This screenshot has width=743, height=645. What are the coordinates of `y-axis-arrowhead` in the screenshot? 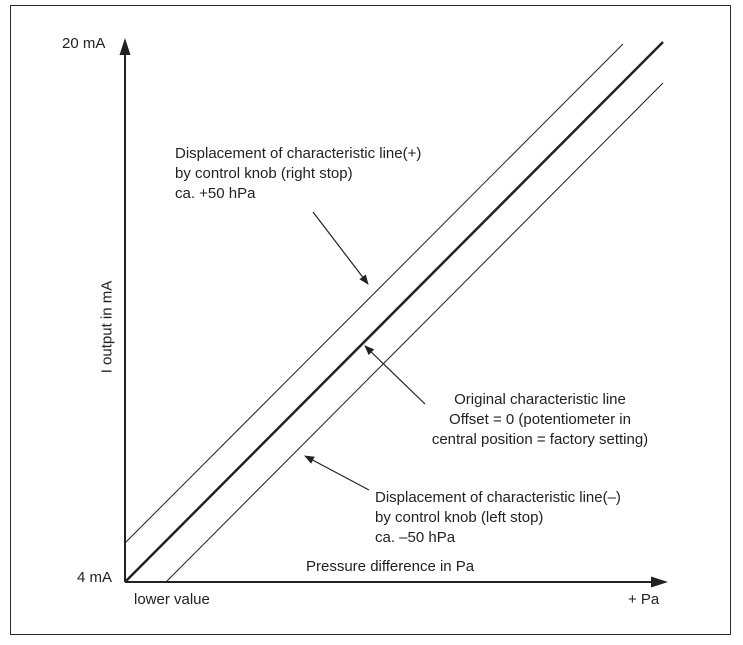 It's located at (125, 46).